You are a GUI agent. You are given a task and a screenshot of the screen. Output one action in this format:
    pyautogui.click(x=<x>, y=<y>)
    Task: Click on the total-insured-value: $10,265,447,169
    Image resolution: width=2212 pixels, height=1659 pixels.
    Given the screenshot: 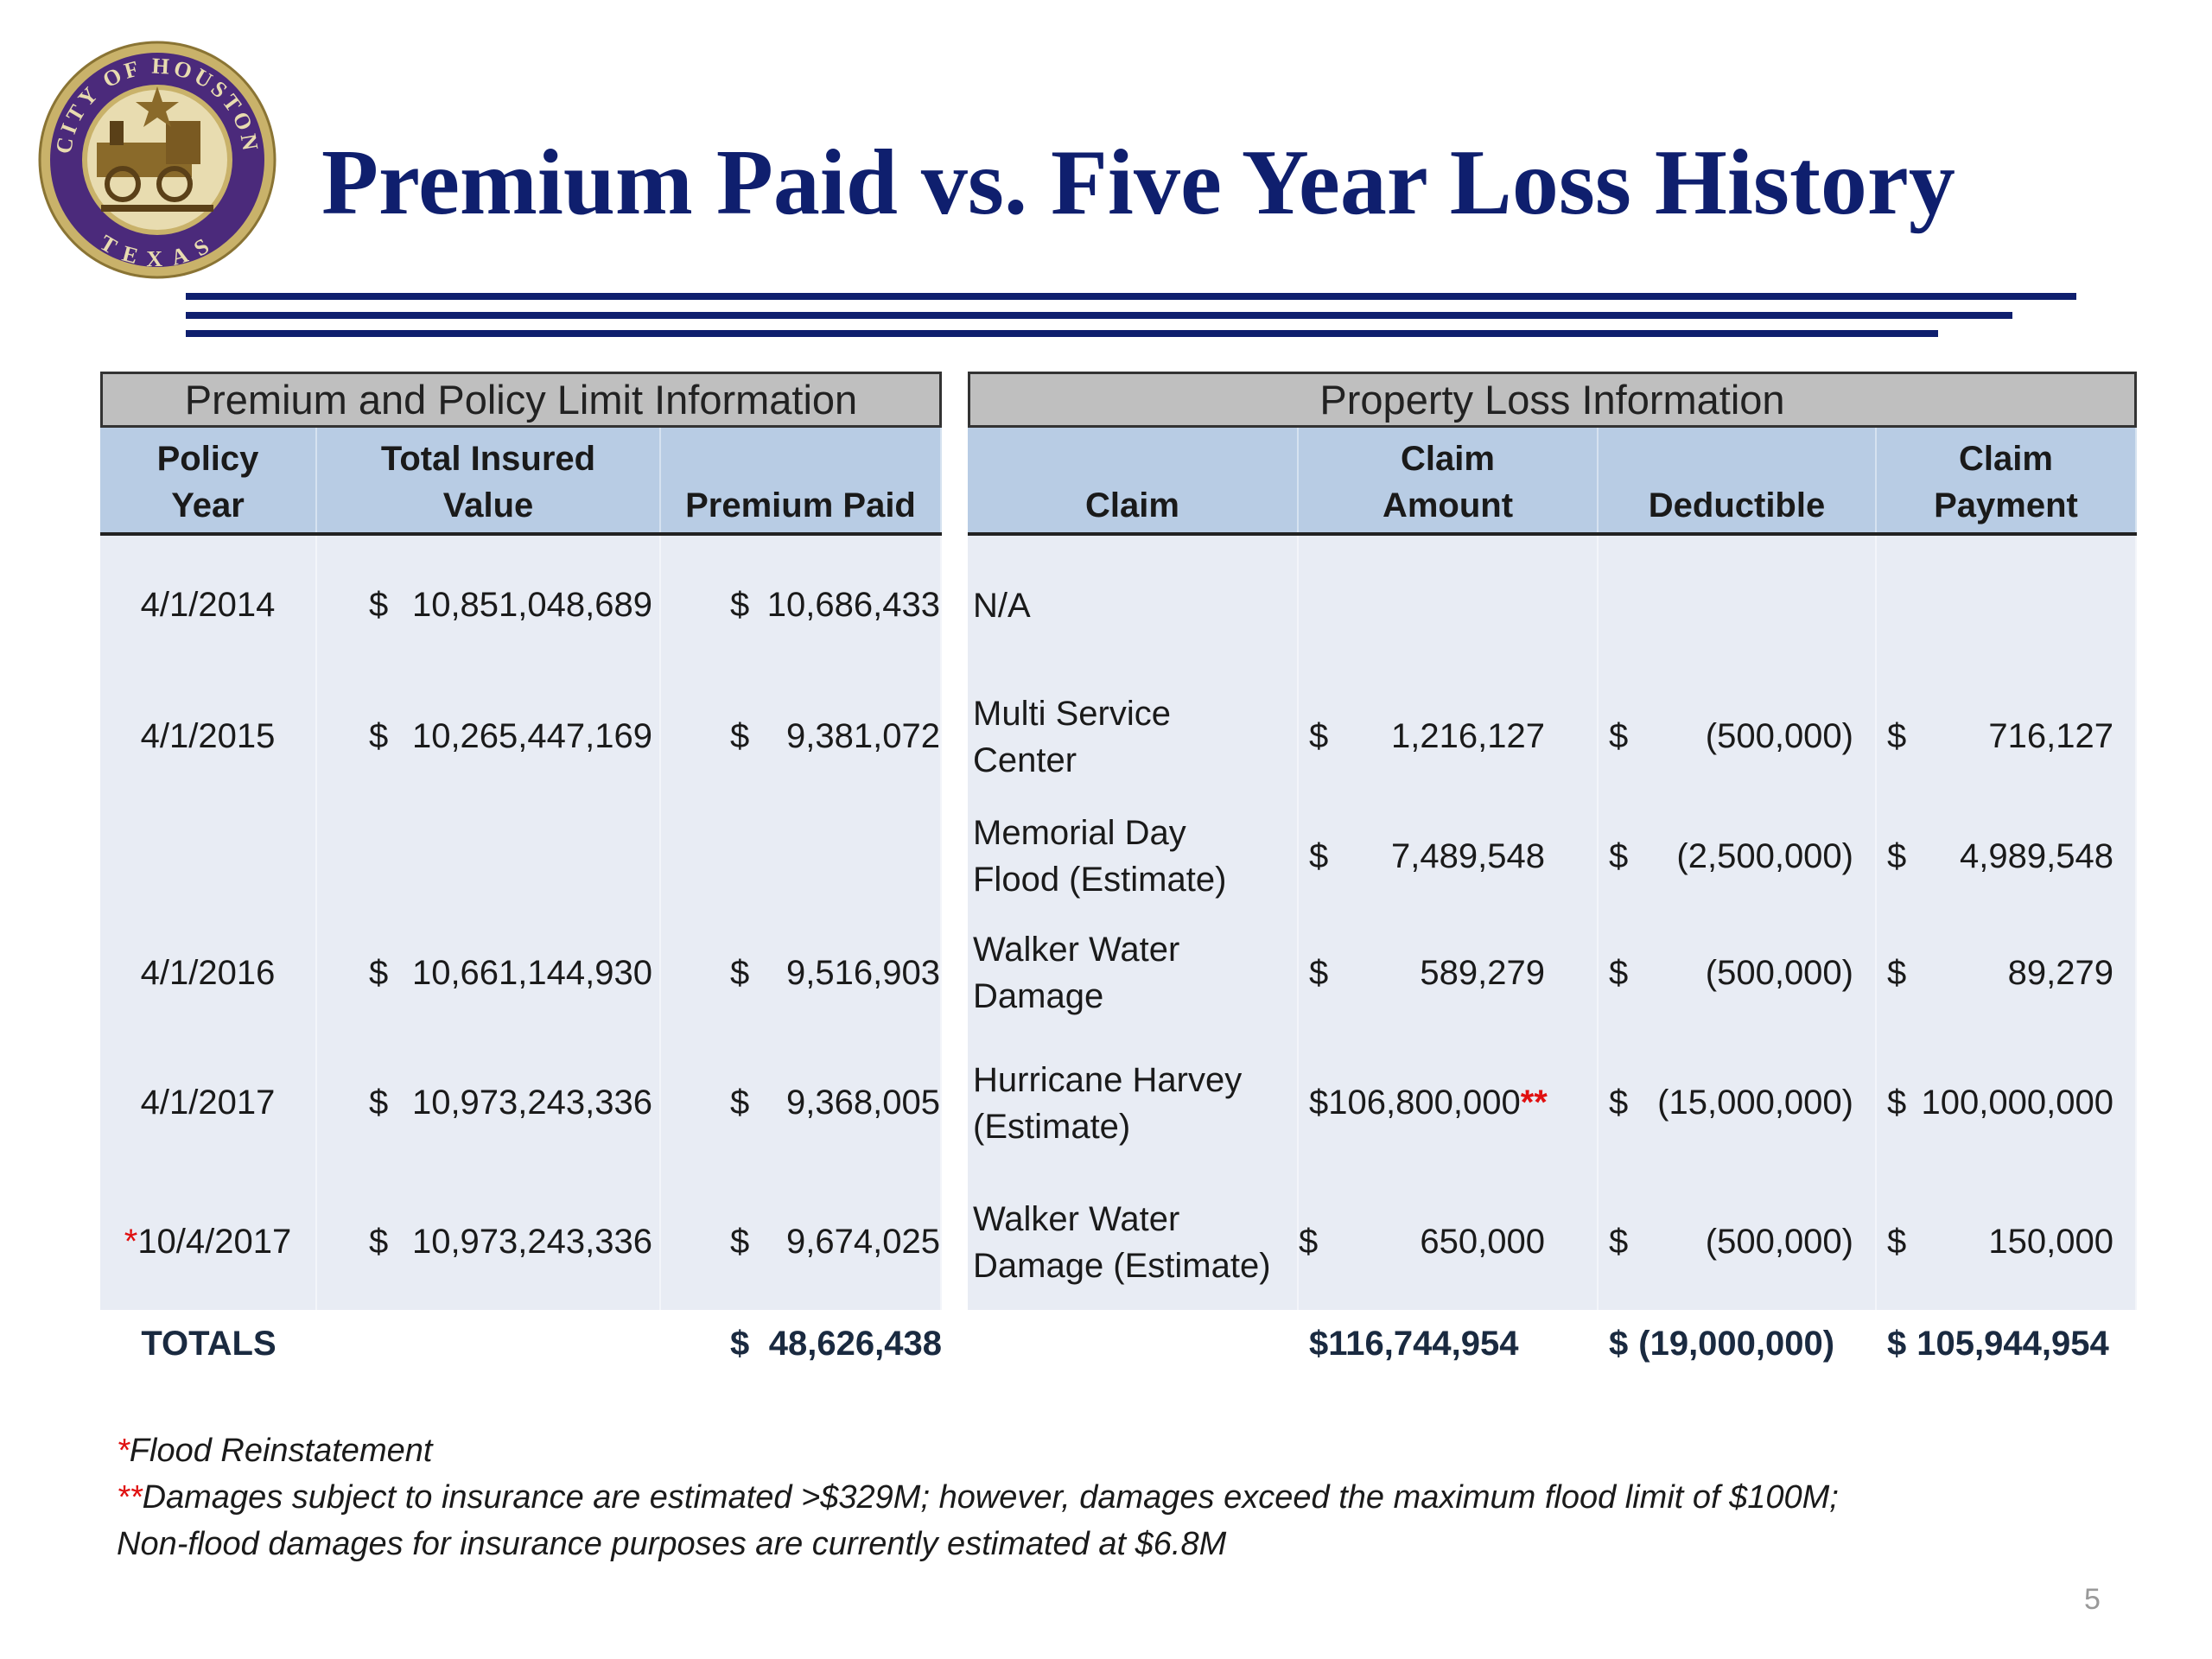 What is the action you would take?
    pyautogui.click(x=489, y=736)
    